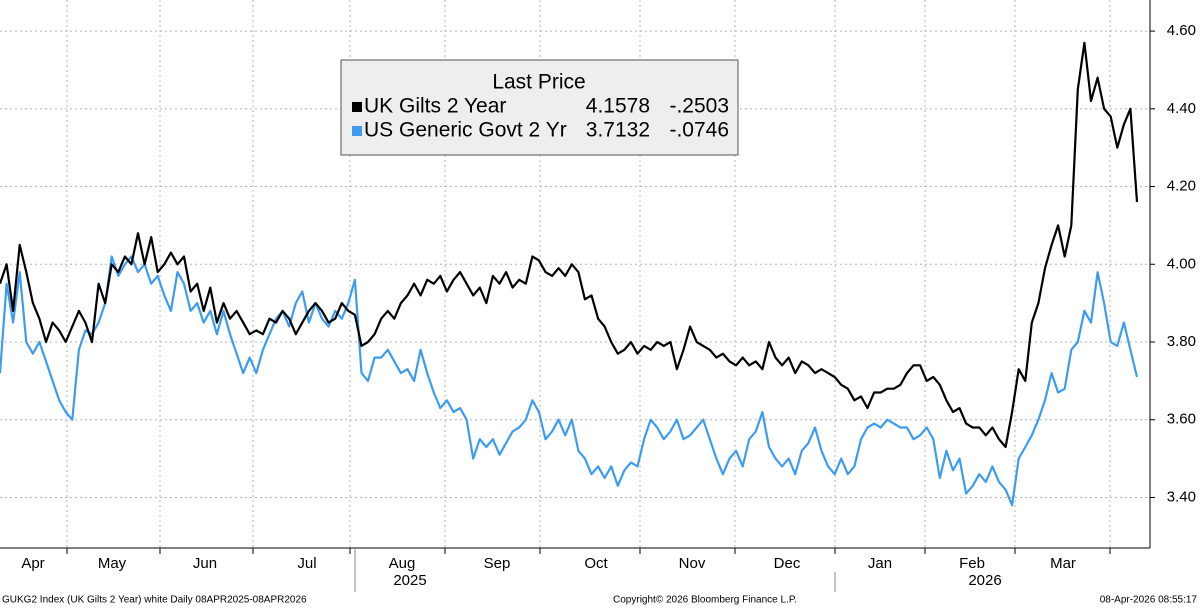 Image resolution: width=1200 pixels, height=608 pixels. Describe the element at coordinates (435, 106) in the screenshot. I see `legend-name: UK Gilts 2 Year` at that location.